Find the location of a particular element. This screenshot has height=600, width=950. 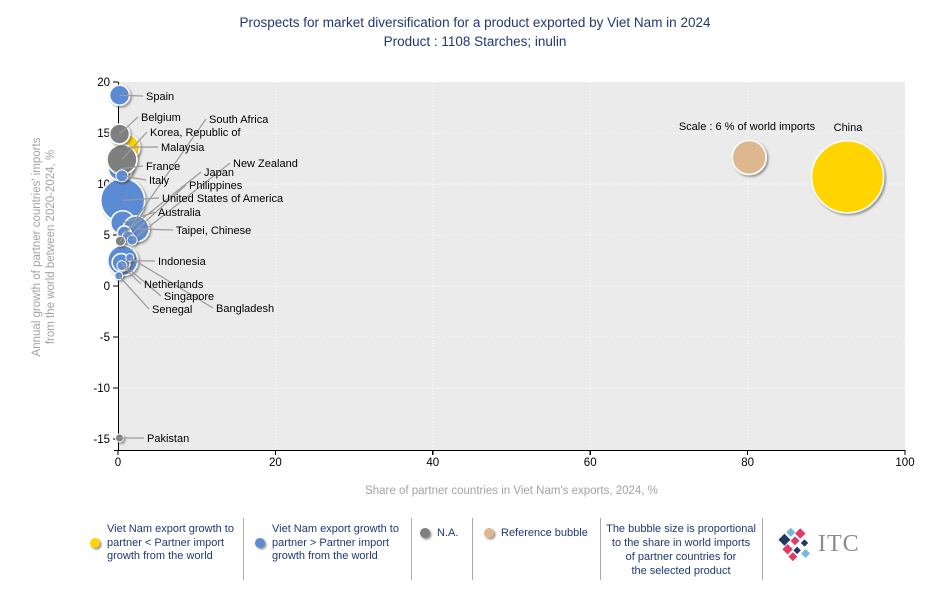

y-tick-label: 5 is located at coordinates (107, 236).